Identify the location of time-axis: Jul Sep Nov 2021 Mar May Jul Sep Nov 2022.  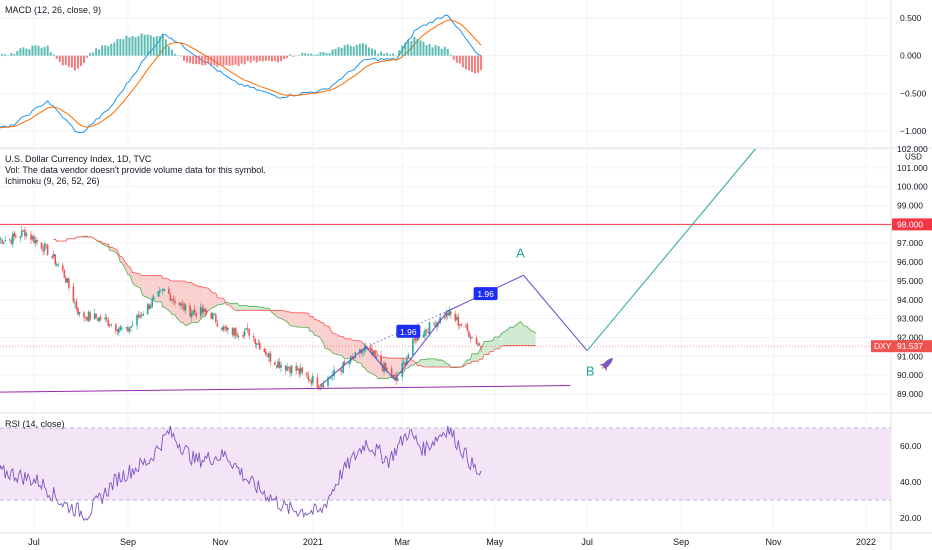
(452, 542).